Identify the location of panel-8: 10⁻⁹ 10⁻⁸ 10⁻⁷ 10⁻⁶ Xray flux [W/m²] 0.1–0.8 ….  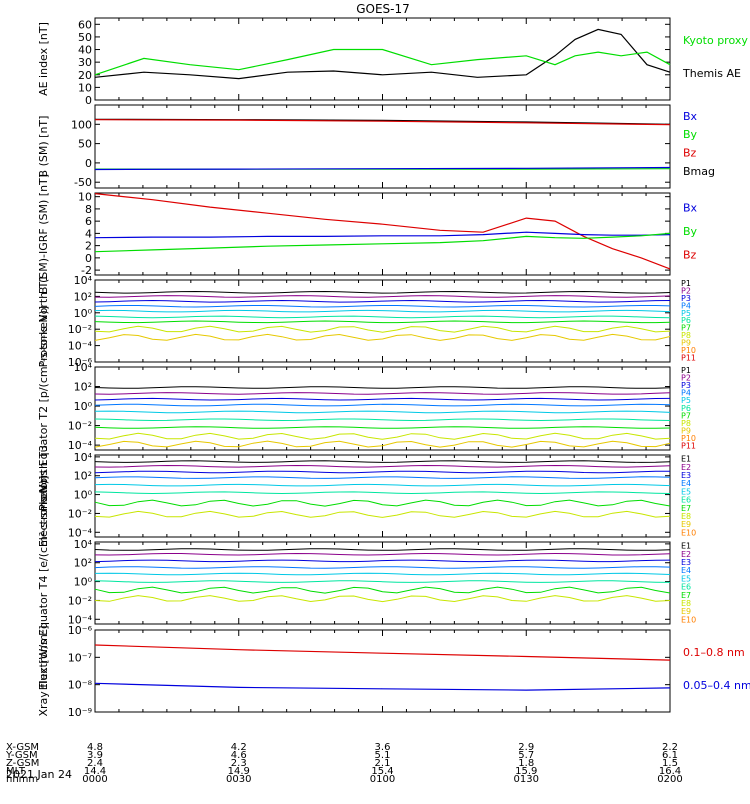
(393, 671).